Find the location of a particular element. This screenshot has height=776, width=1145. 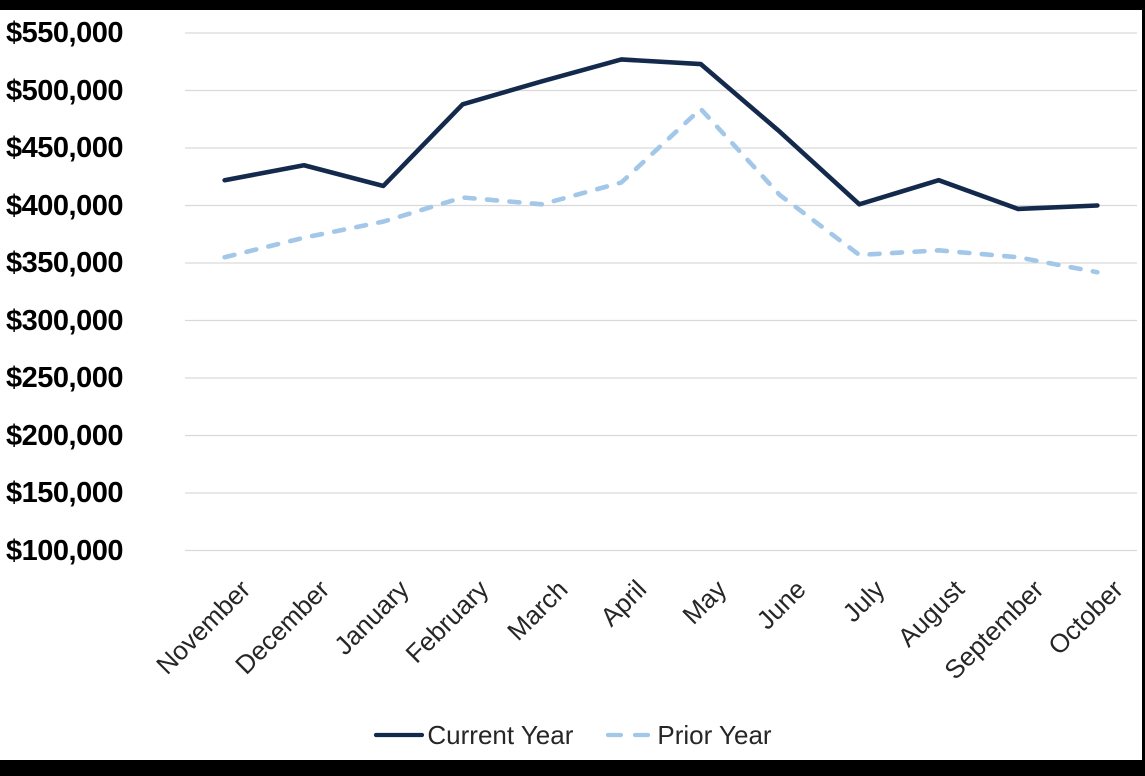

frame-border-right is located at coordinates (1143, 388).